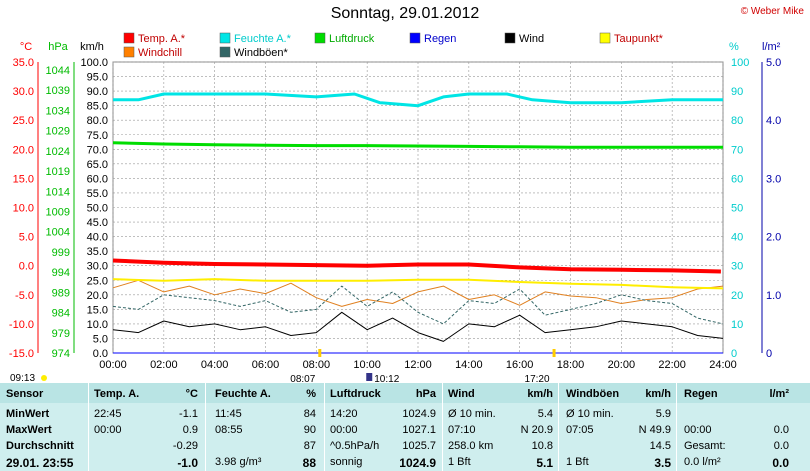 This screenshot has width=810, height=471. Describe the element at coordinates (369, 377) in the screenshot. I see `moon-icon` at that location.